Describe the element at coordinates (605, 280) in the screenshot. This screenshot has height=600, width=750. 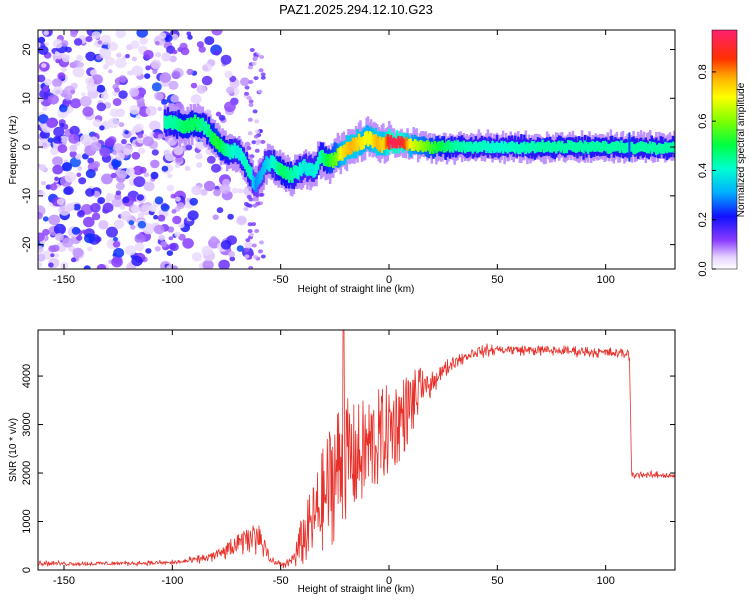
I see `x-tick-label: 100` at that location.